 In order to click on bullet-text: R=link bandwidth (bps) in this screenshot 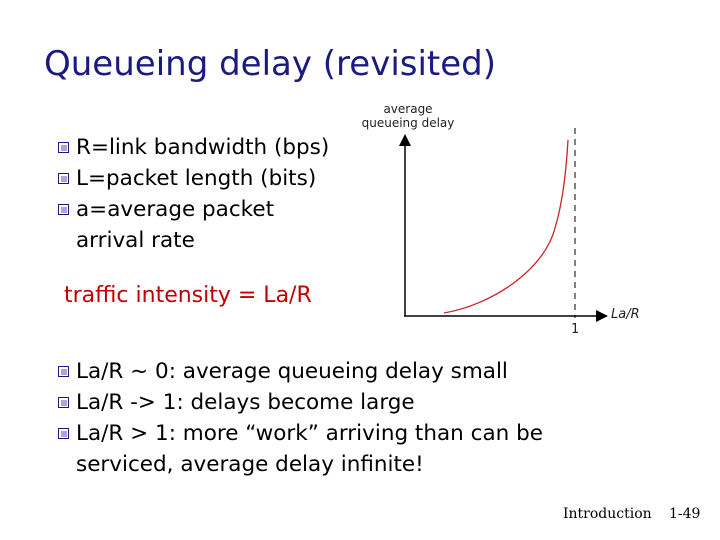, I will do `click(203, 147)`.